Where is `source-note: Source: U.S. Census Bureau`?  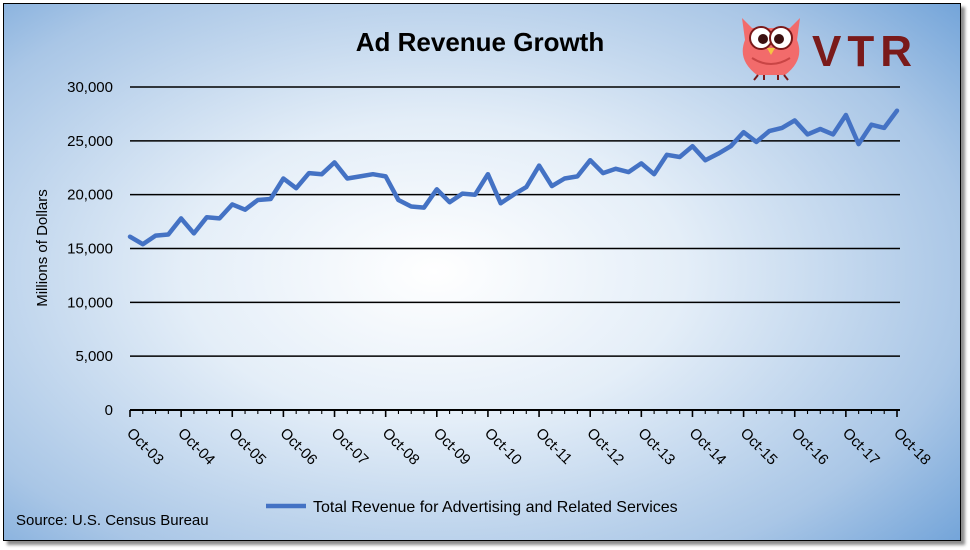
source-note: Source: U.S. Census Bureau is located at coordinates (112, 520).